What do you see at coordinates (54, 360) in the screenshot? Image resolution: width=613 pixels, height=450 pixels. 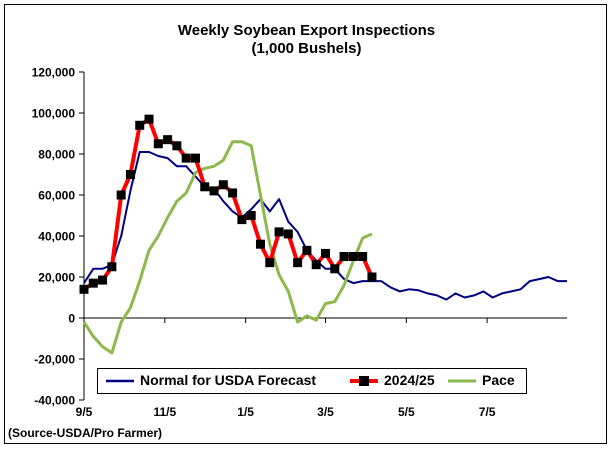 I see `y-tick-label: -20,000` at bounding box center [54, 360].